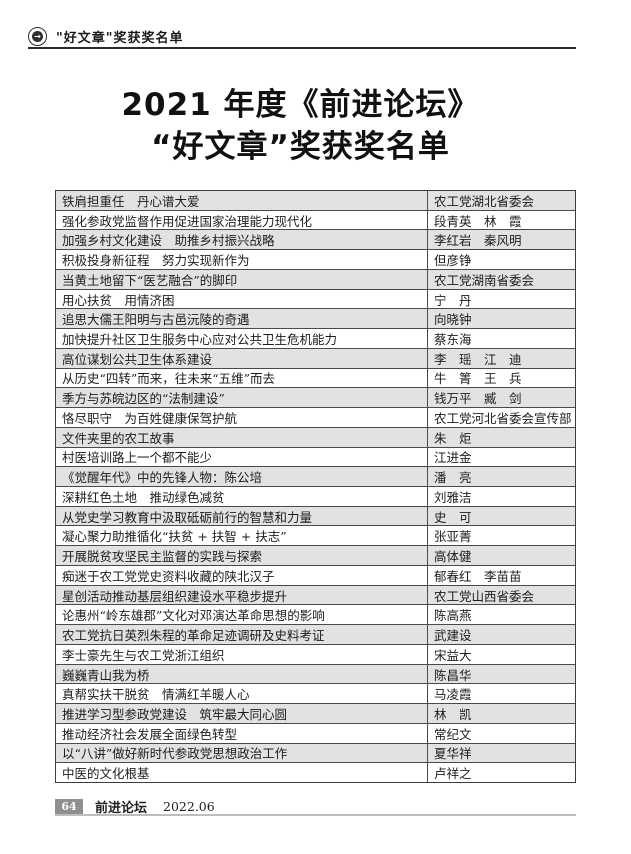 The height and width of the screenshot is (854, 631). What do you see at coordinates (453, 636) in the screenshot?
I see `author-cell: 武建设` at bounding box center [453, 636].